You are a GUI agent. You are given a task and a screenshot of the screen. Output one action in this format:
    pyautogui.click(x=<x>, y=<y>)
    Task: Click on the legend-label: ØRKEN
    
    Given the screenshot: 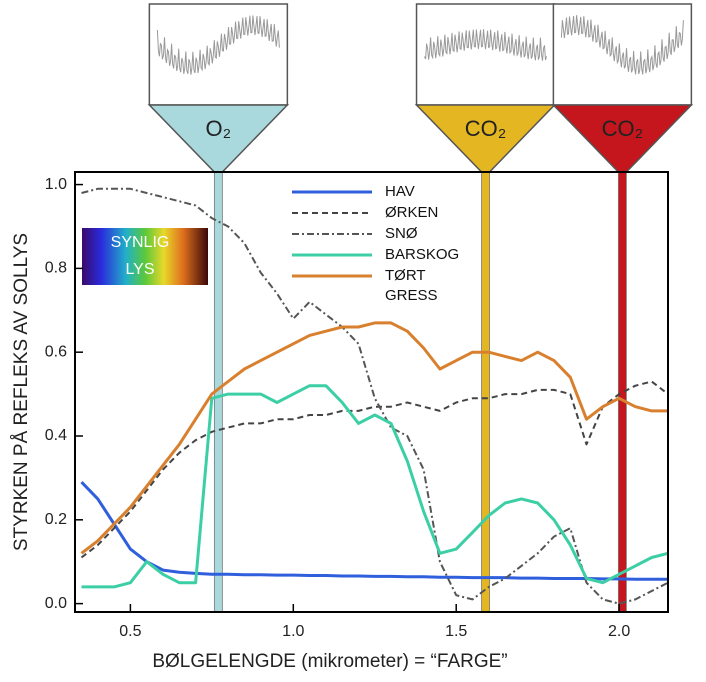 What is the action you would take?
    pyautogui.click(x=412, y=212)
    